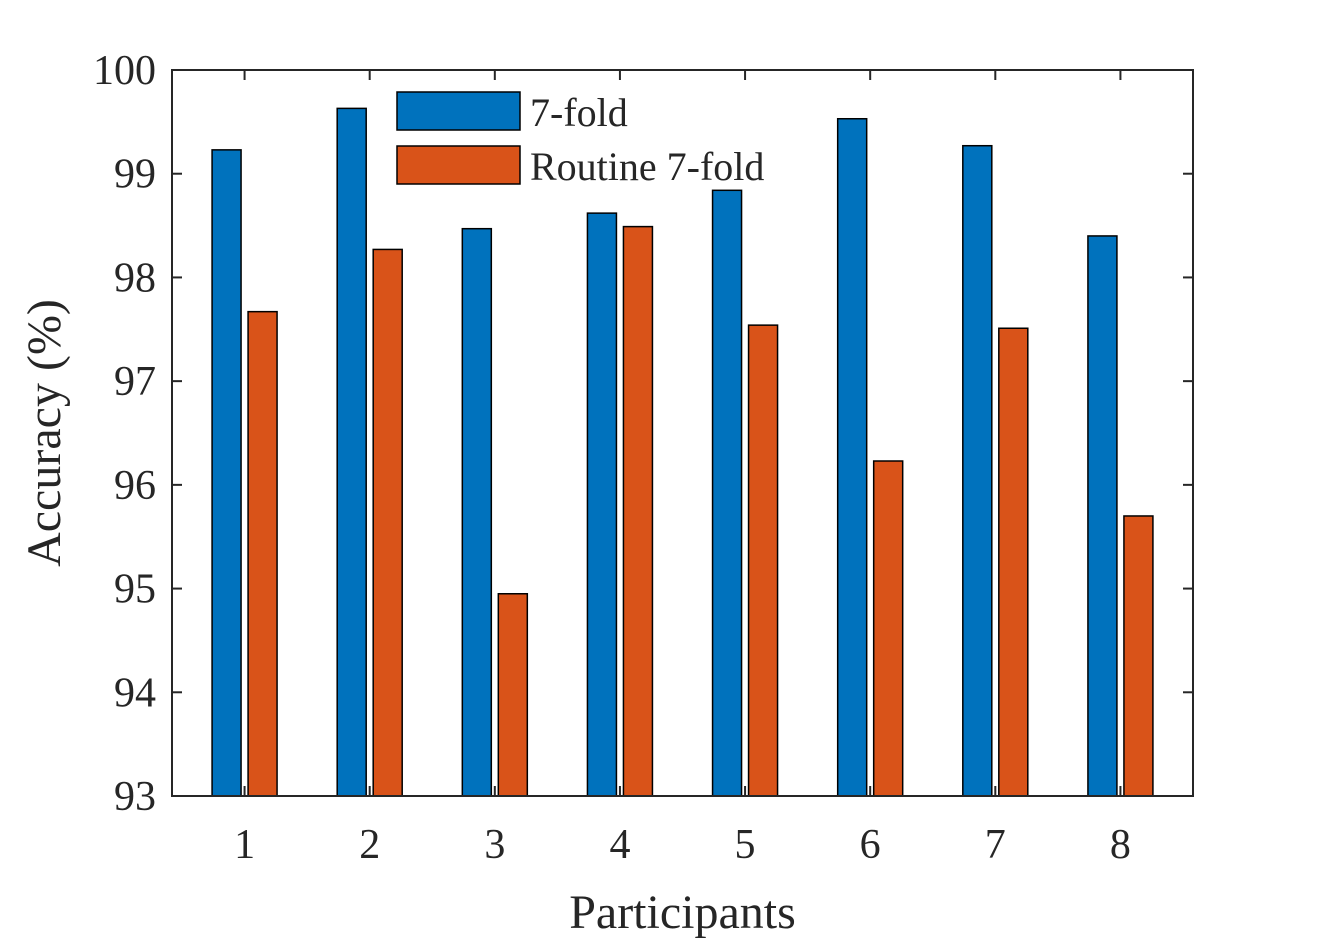 The height and width of the screenshot is (943, 1320). Describe the element at coordinates (44, 433) in the screenshot. I see `y-axis-title: Accuracy (%)` at that location.